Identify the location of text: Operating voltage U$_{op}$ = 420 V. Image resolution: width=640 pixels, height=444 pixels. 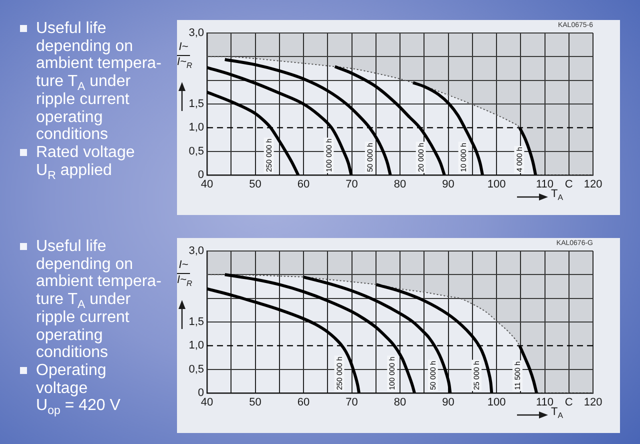
(78, 390).